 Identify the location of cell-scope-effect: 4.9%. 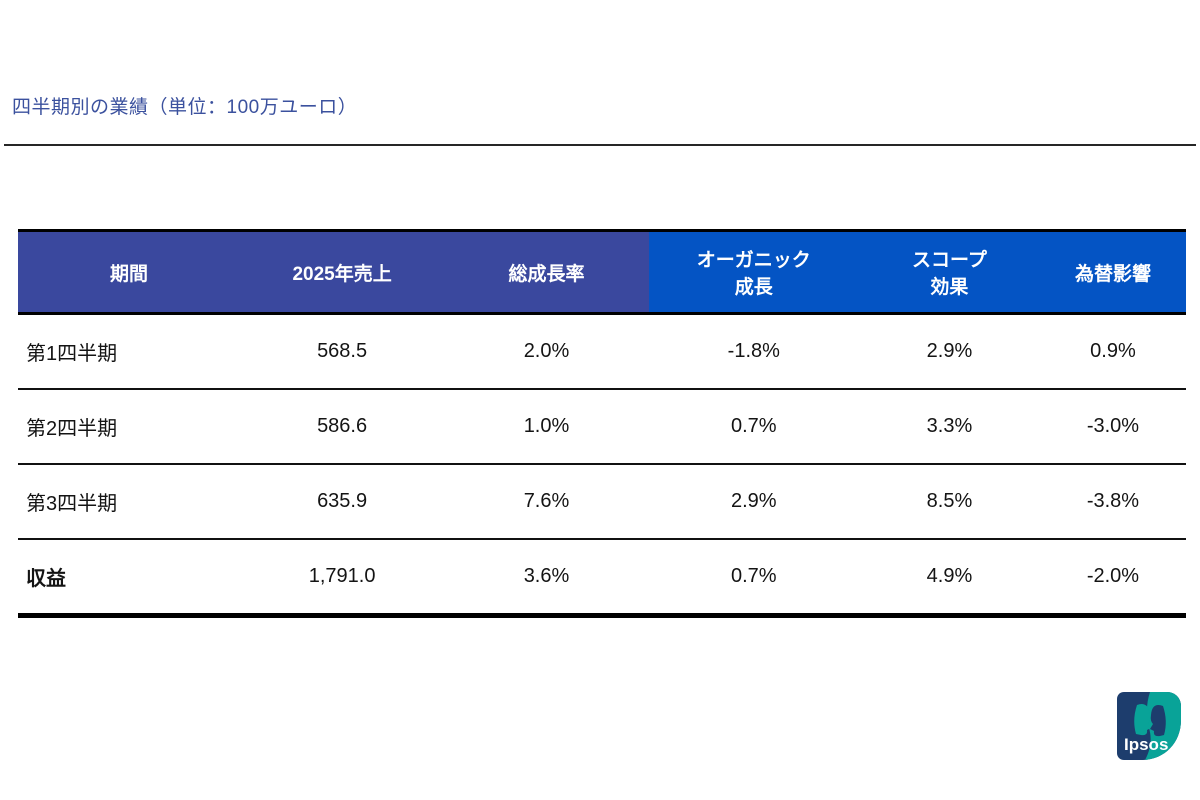
(949, 578).